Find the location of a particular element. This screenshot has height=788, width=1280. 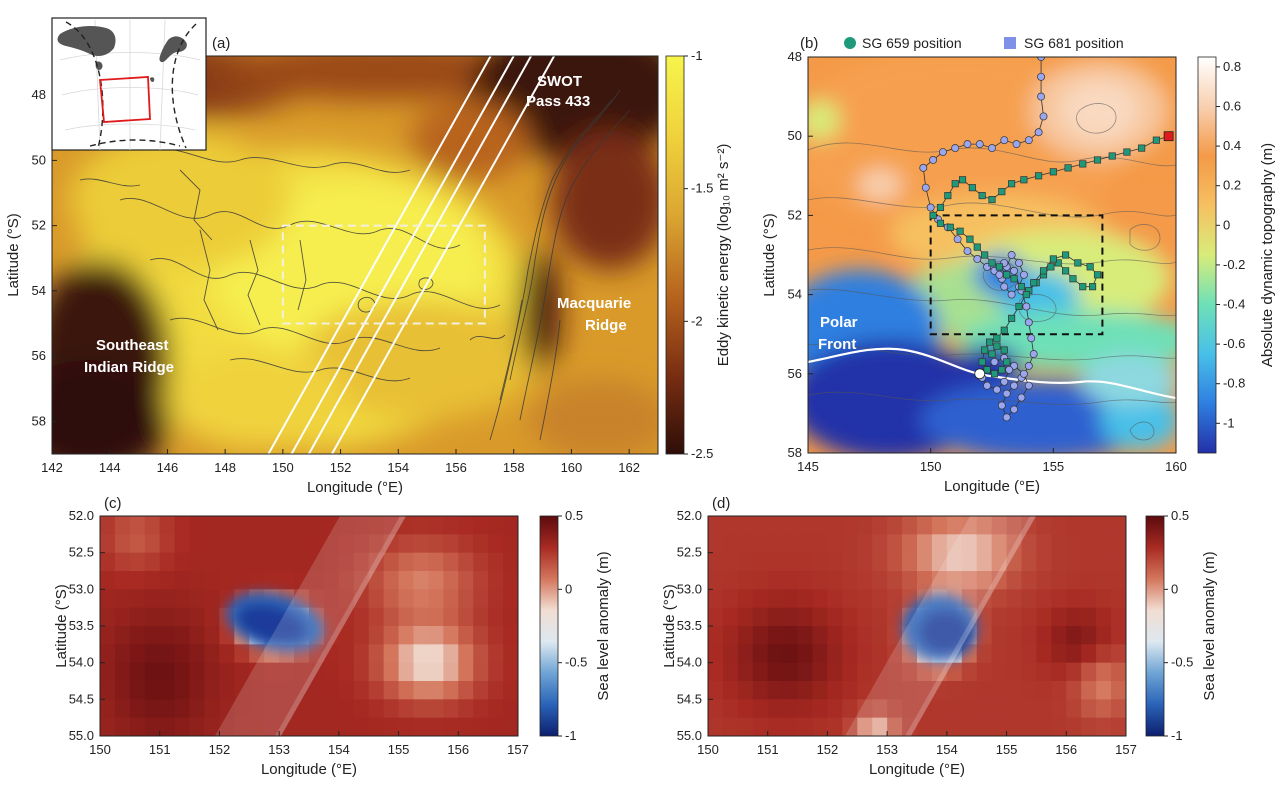

colorbar-tick-label: -0.2 is located at coordinates (1234, 264).